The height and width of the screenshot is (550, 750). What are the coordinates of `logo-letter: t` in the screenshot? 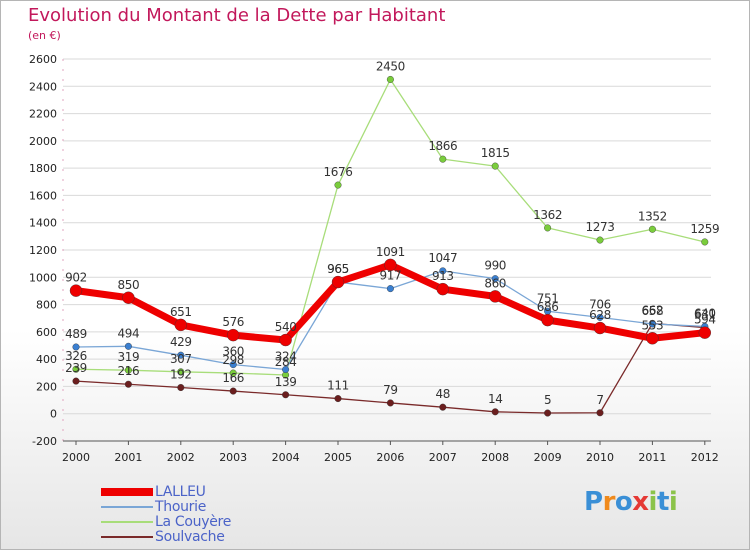 It's located at (662, 502).